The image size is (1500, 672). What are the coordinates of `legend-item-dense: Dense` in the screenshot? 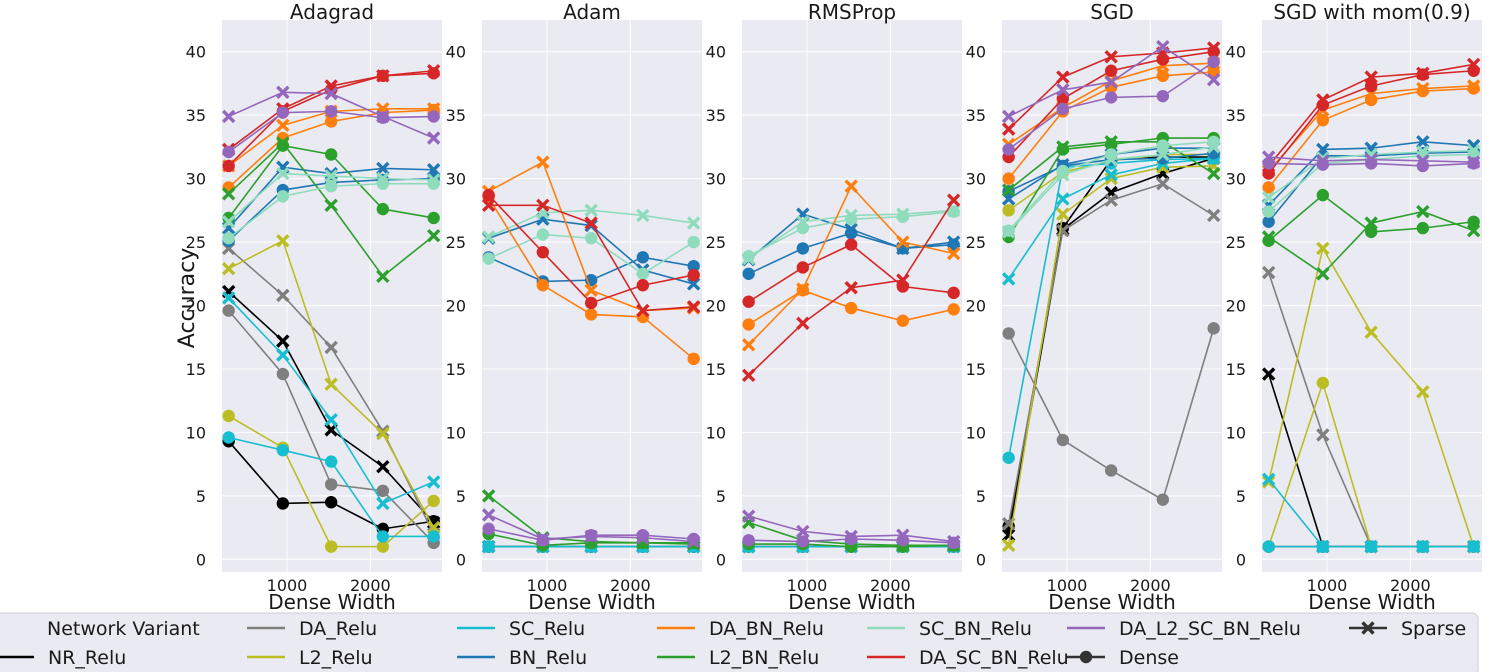 It's located at (1123, 658).